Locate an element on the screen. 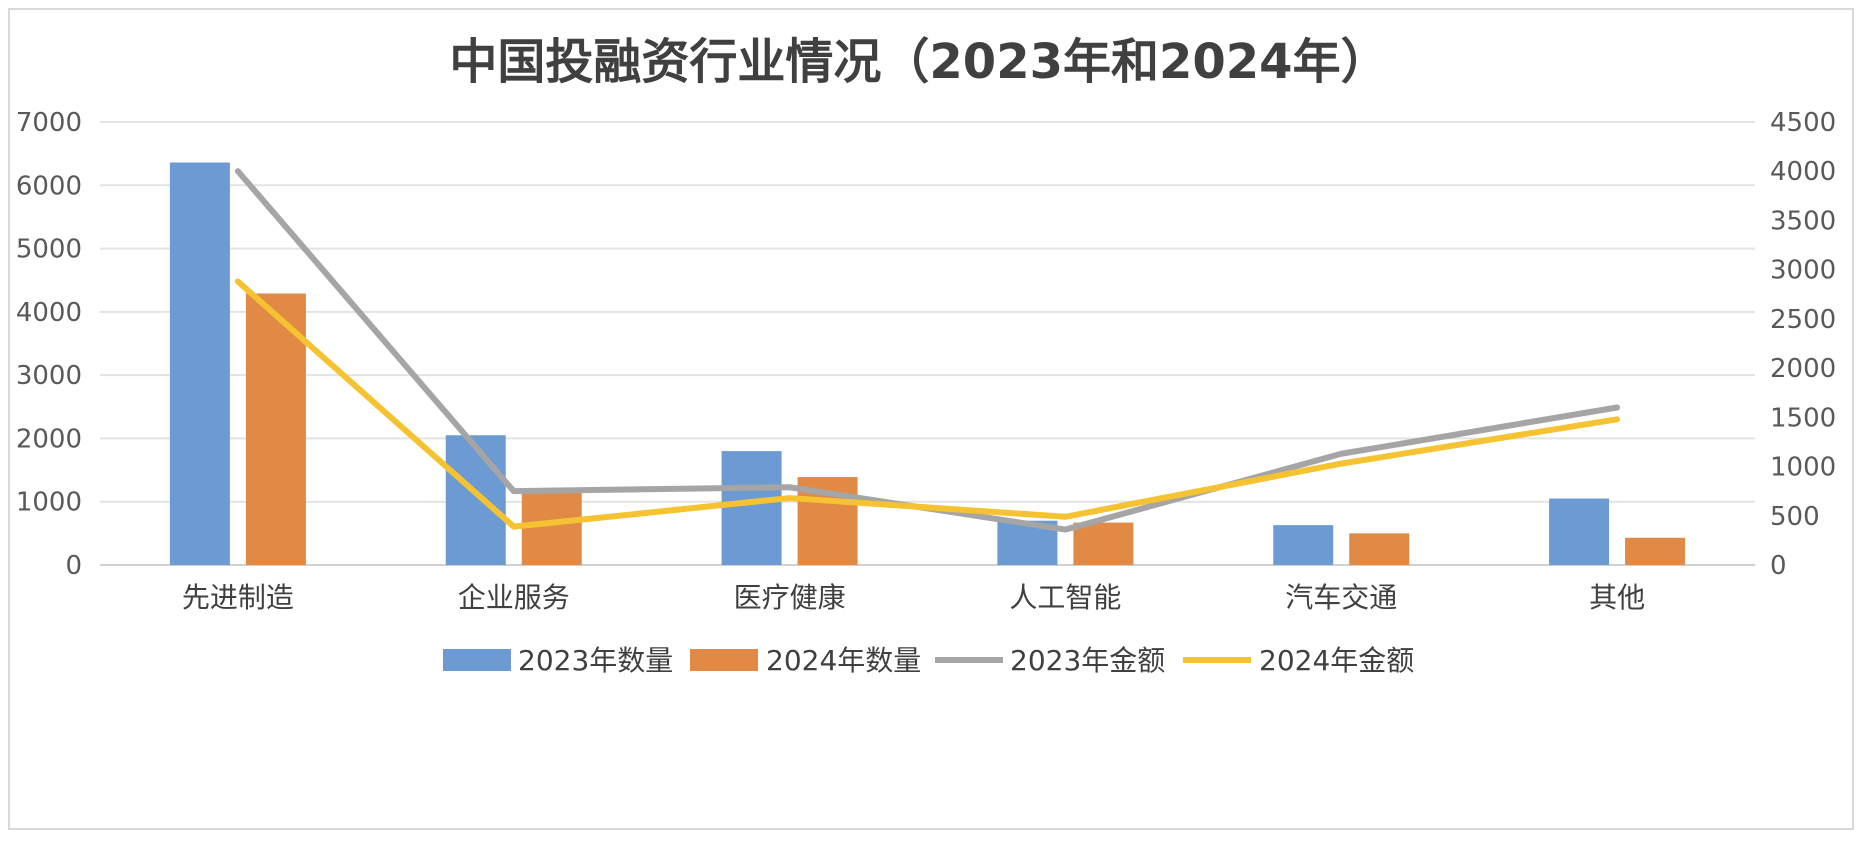 Image resolution: width=1864 pixels, height=842 pixels. left-tick-label: 6000 is located at coordinates (49, 186).